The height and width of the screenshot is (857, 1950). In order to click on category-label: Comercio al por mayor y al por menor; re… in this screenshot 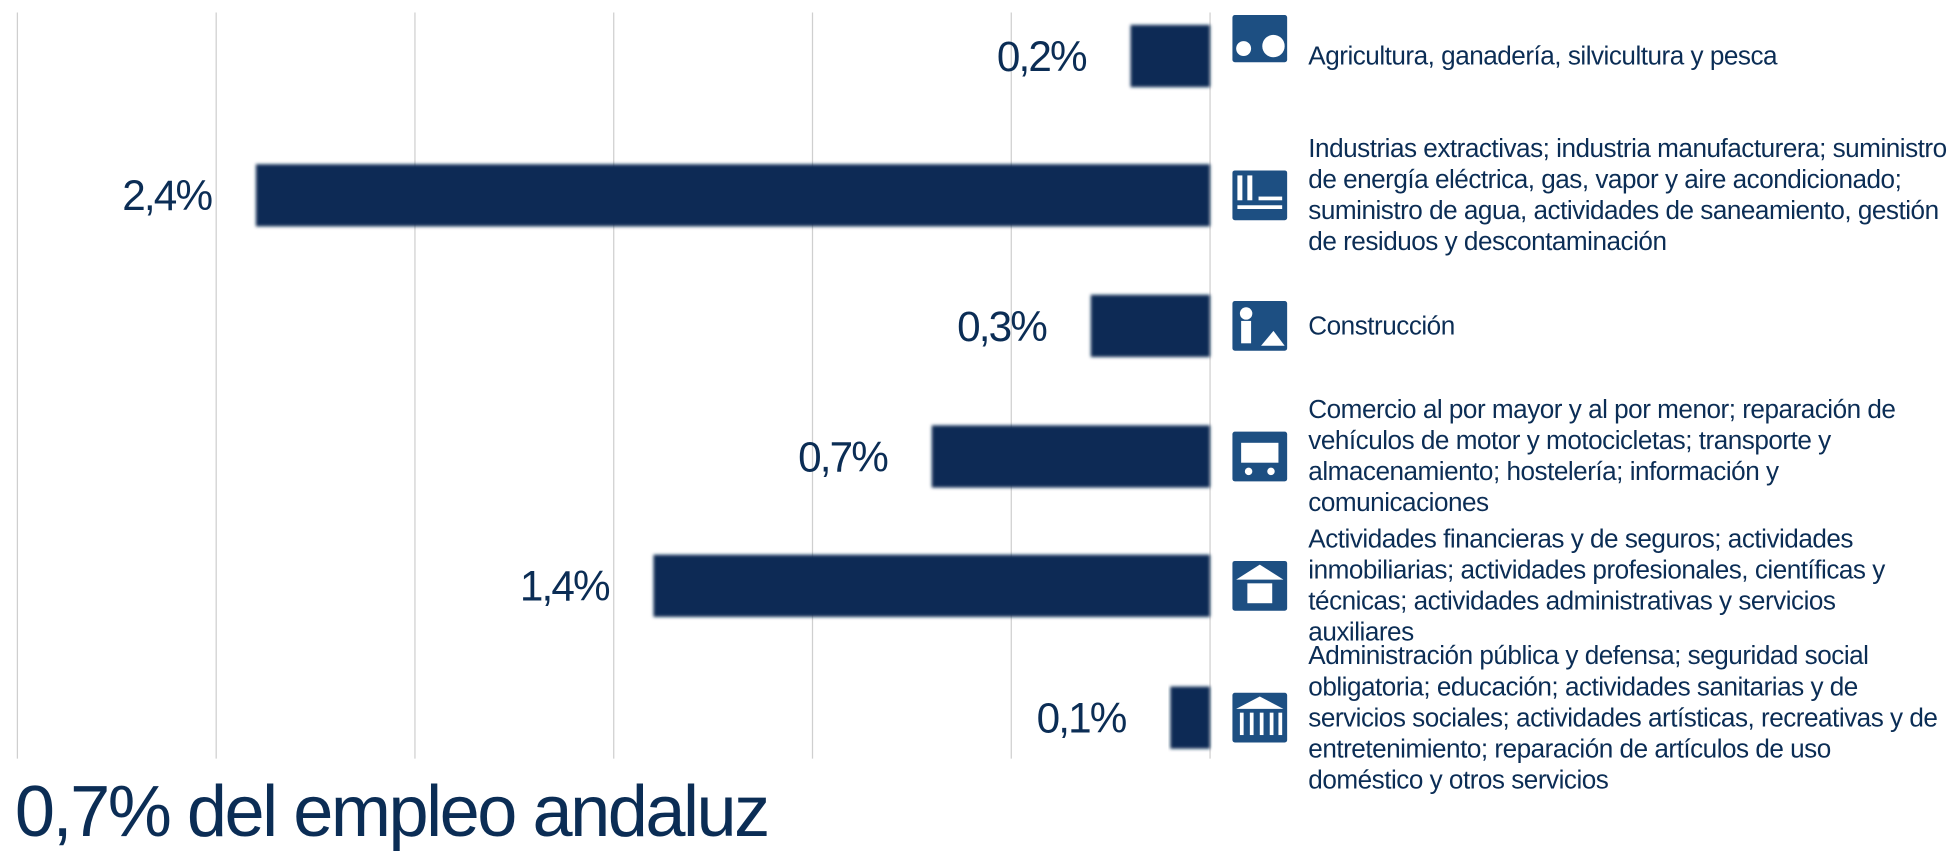, I will do `click(1602, 456)`.